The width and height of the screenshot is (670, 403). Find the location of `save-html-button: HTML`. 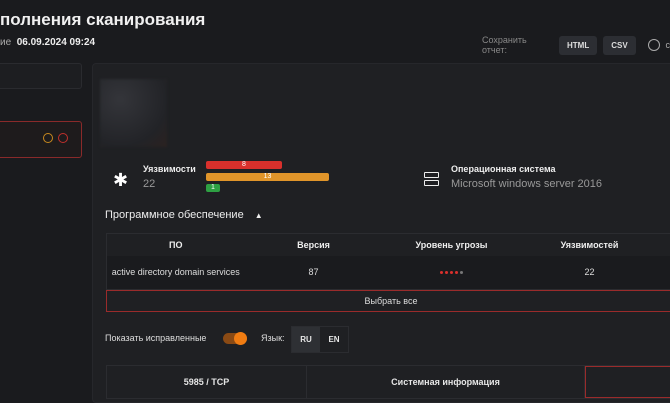

save-html-button: HTML is located at coordinates (578, 45).